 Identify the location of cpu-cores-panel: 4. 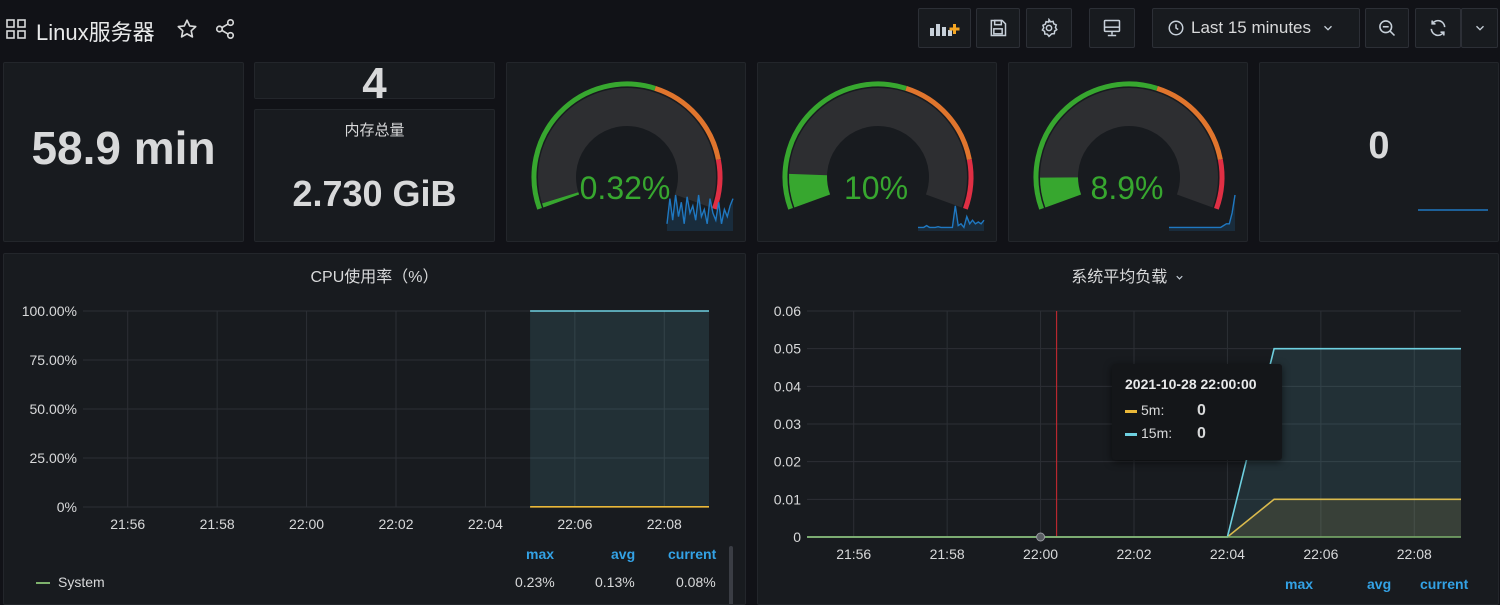
(374, 80).